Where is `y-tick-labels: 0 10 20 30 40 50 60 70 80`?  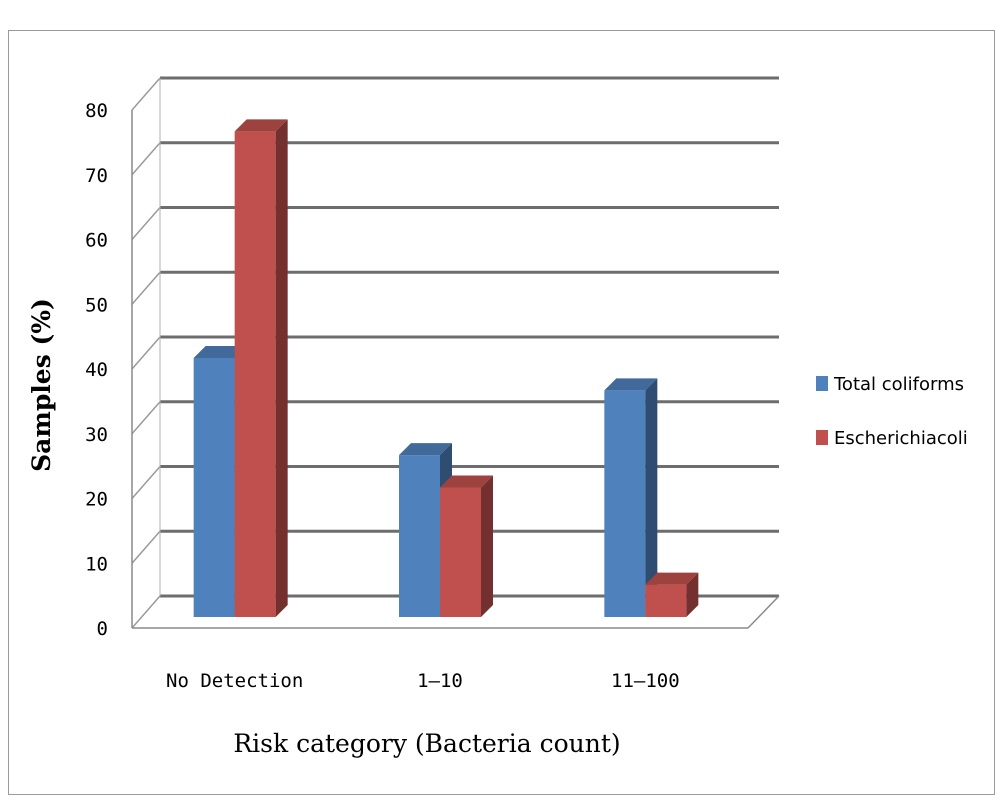 y-tick-labels: 0 10 20 30 40 50 60 70 80 is located at coordinates (96, 370).